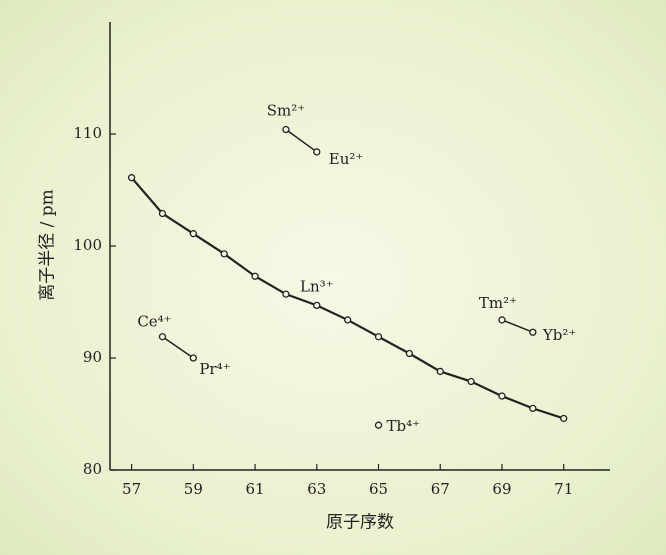 Image resolution: width=666 pixels, height=555 pixels. What do you see at coordinates (559, 335) in the screenshot?
I see `series-label: Yb²⁺` at bounding box center [559, 335].